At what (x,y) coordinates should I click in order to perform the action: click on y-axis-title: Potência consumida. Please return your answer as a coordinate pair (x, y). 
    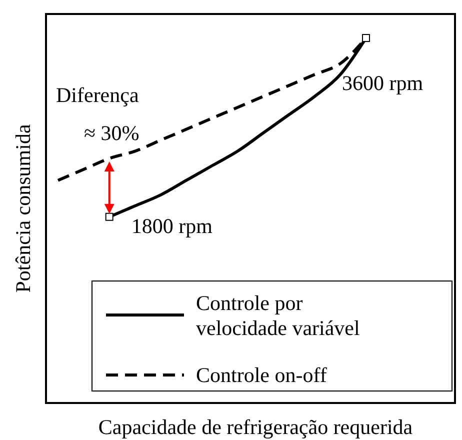
    Looking at the image, I should click on (23, 208).